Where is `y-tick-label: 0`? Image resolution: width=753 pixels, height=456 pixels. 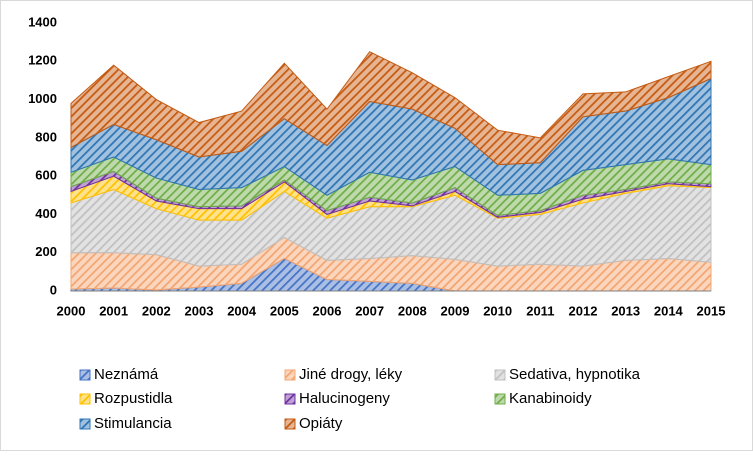 y-tick-label: 0 is located at coordinates (53, 289).